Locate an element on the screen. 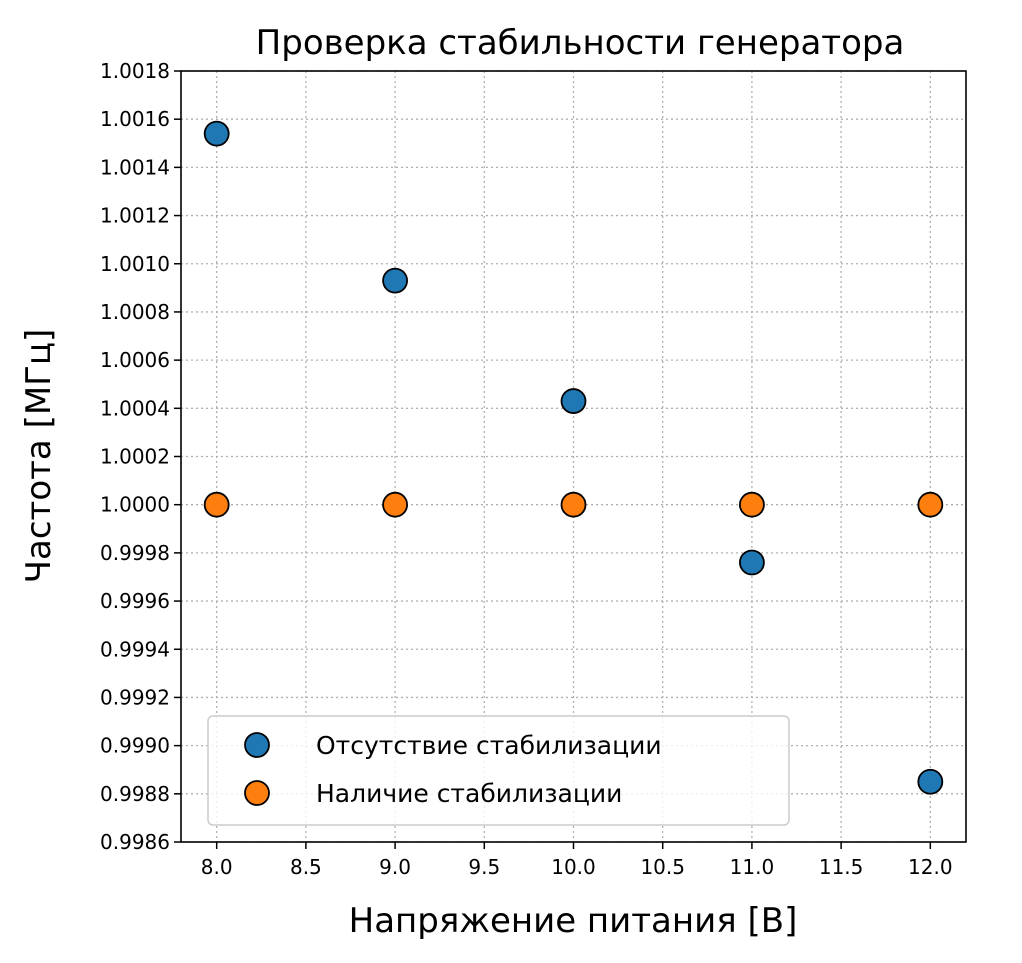 The height and width of the screenshot is (963, 1022). y-tick-label: 0.9992 is located at coordinates (135, 697).